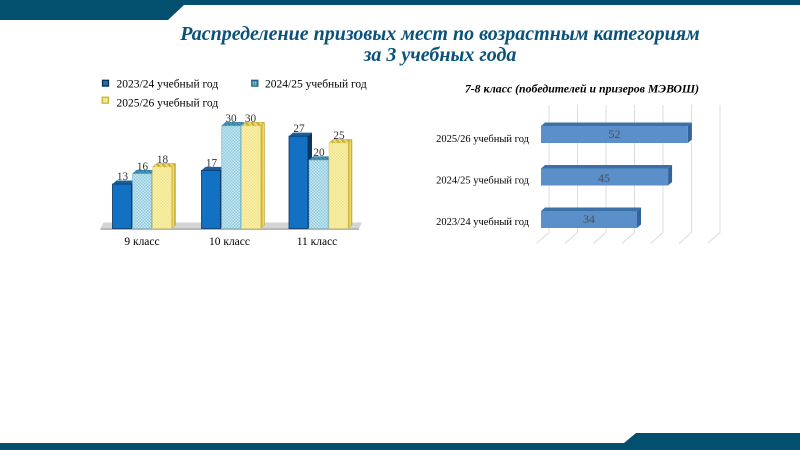 This screenshot has width=800, height=450. What do you see at coordinates (163, 160) in the screenshot?
I see `svg-text: 18` at bounding box center [163, 160].